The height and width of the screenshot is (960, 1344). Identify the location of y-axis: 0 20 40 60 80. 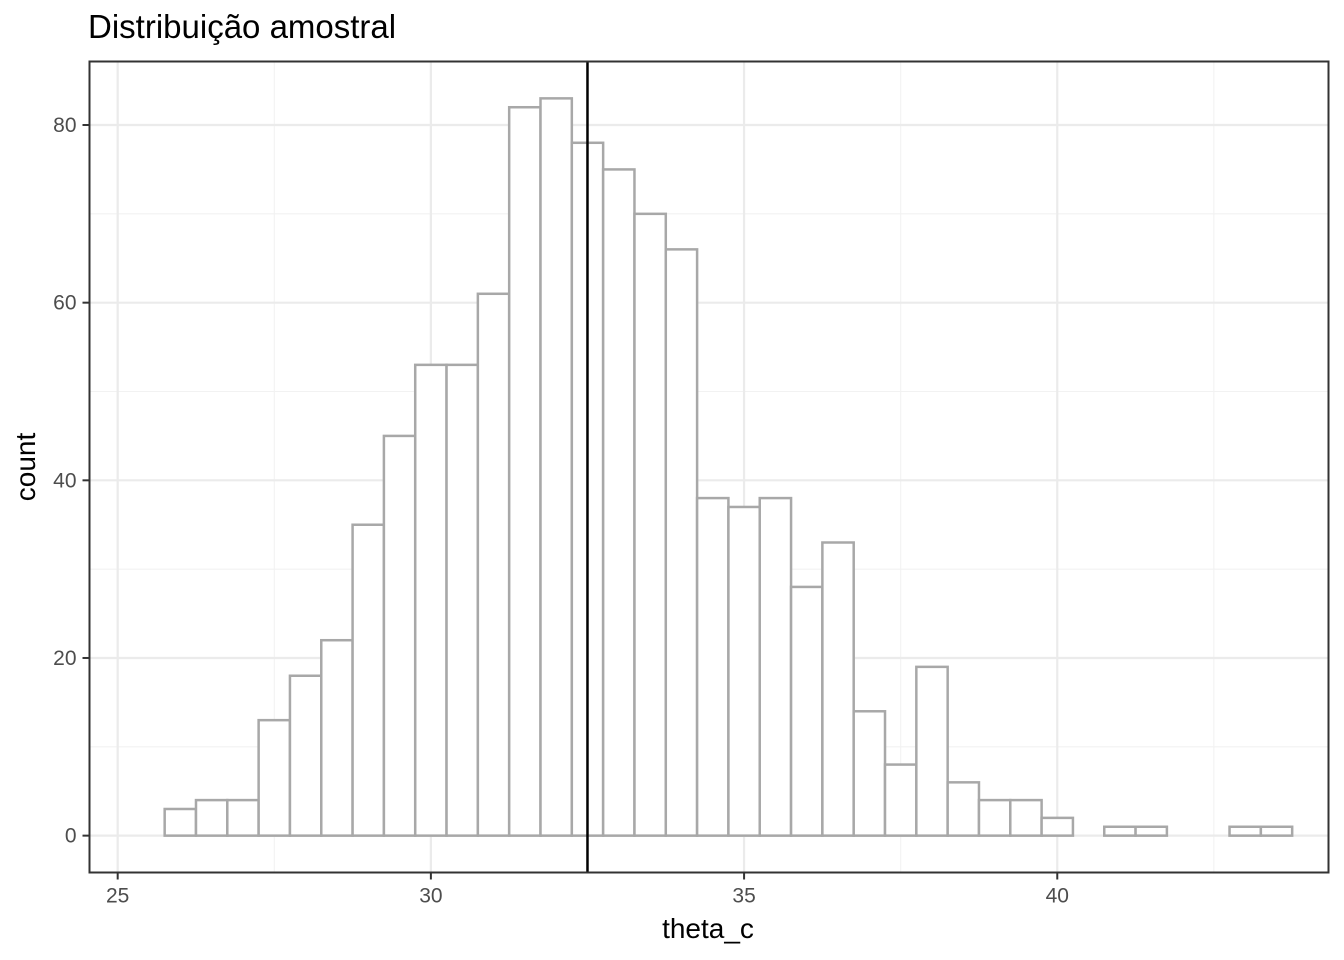
(71, 481).